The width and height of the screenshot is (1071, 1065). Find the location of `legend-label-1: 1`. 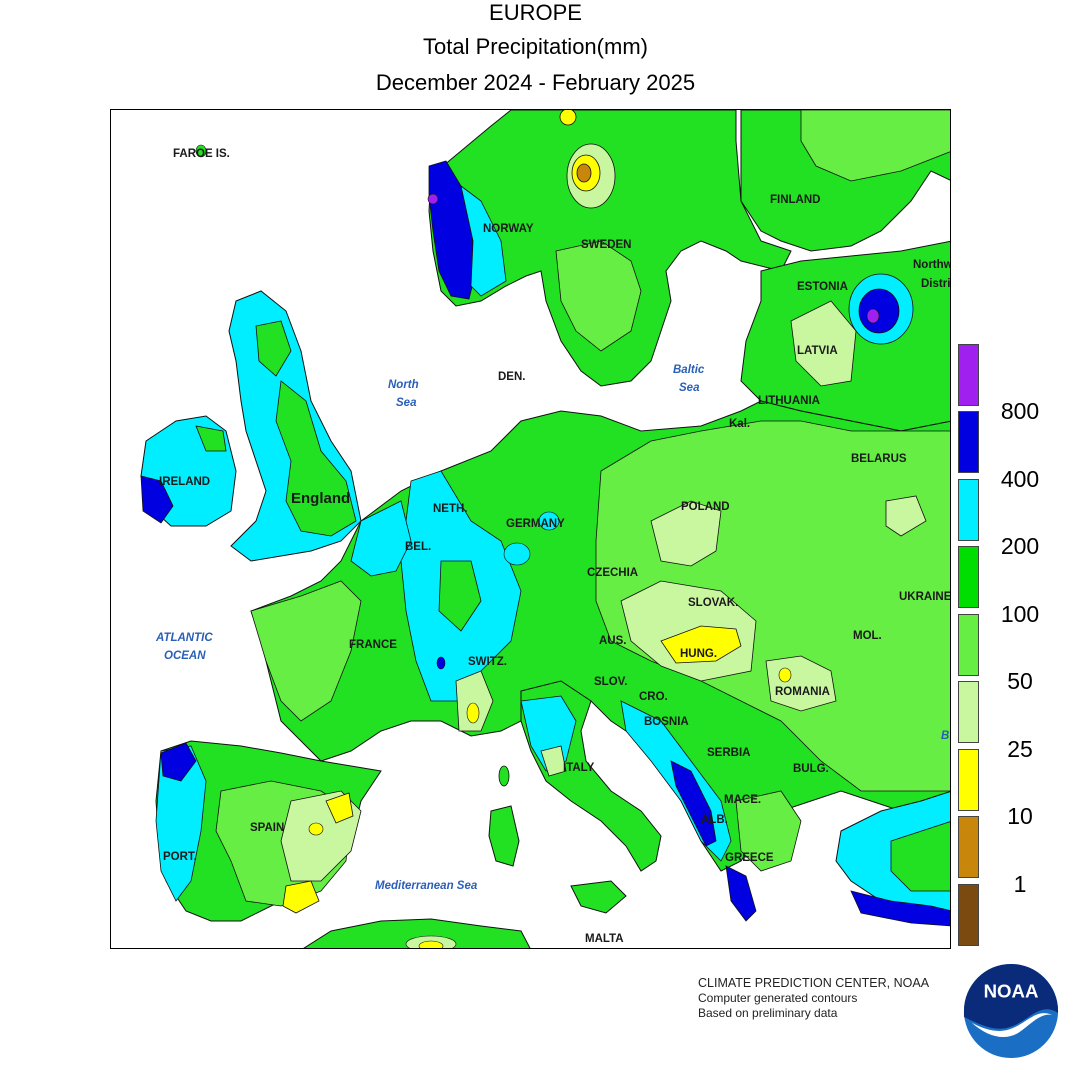

legend-label-1: 1 is located at coordinates (1020, 884).